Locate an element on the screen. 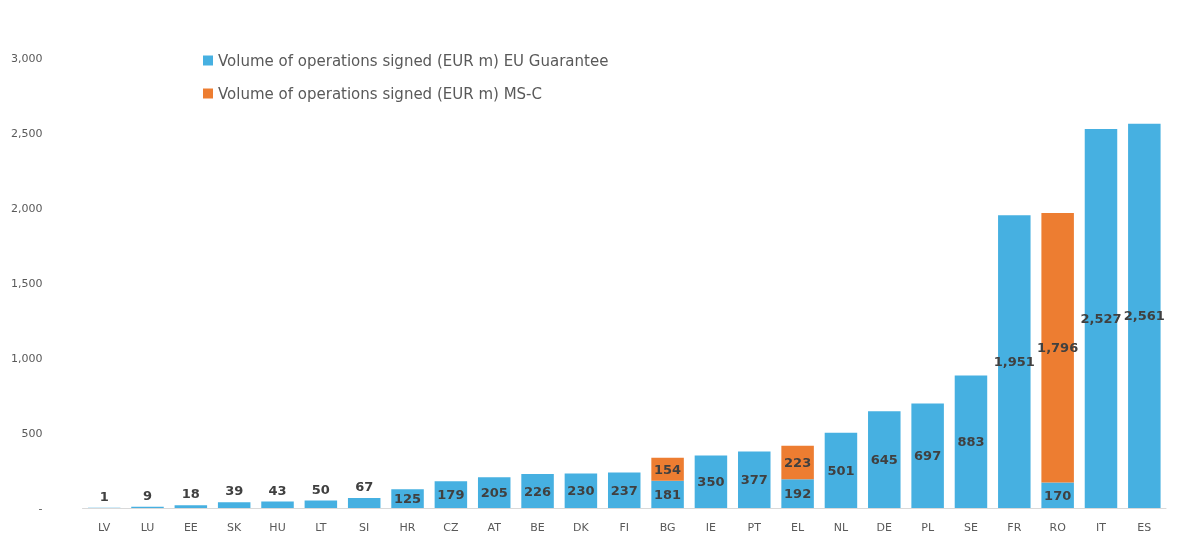 The width and height of the screenshot is (1182, 544). x-tick-label: SI is located at coordinates (364, 527).